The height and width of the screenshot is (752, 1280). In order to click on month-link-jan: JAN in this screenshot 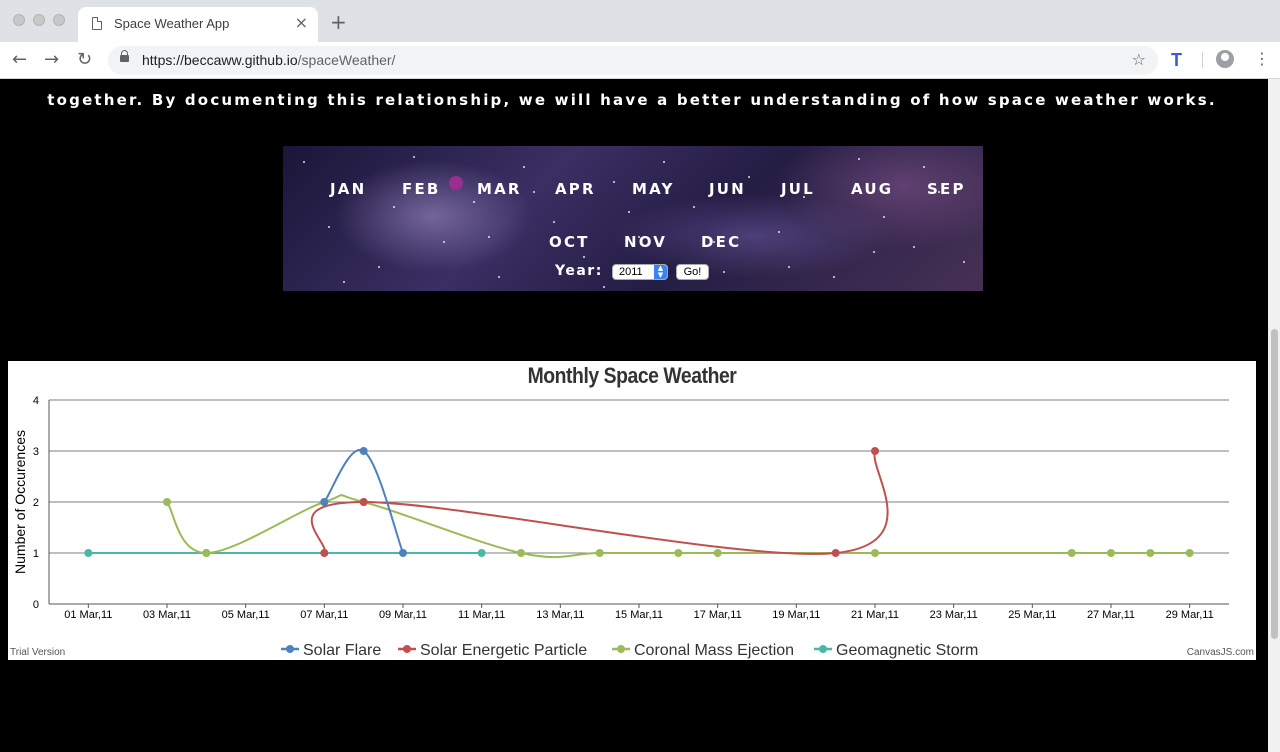, I will do `click(348, 189)`.